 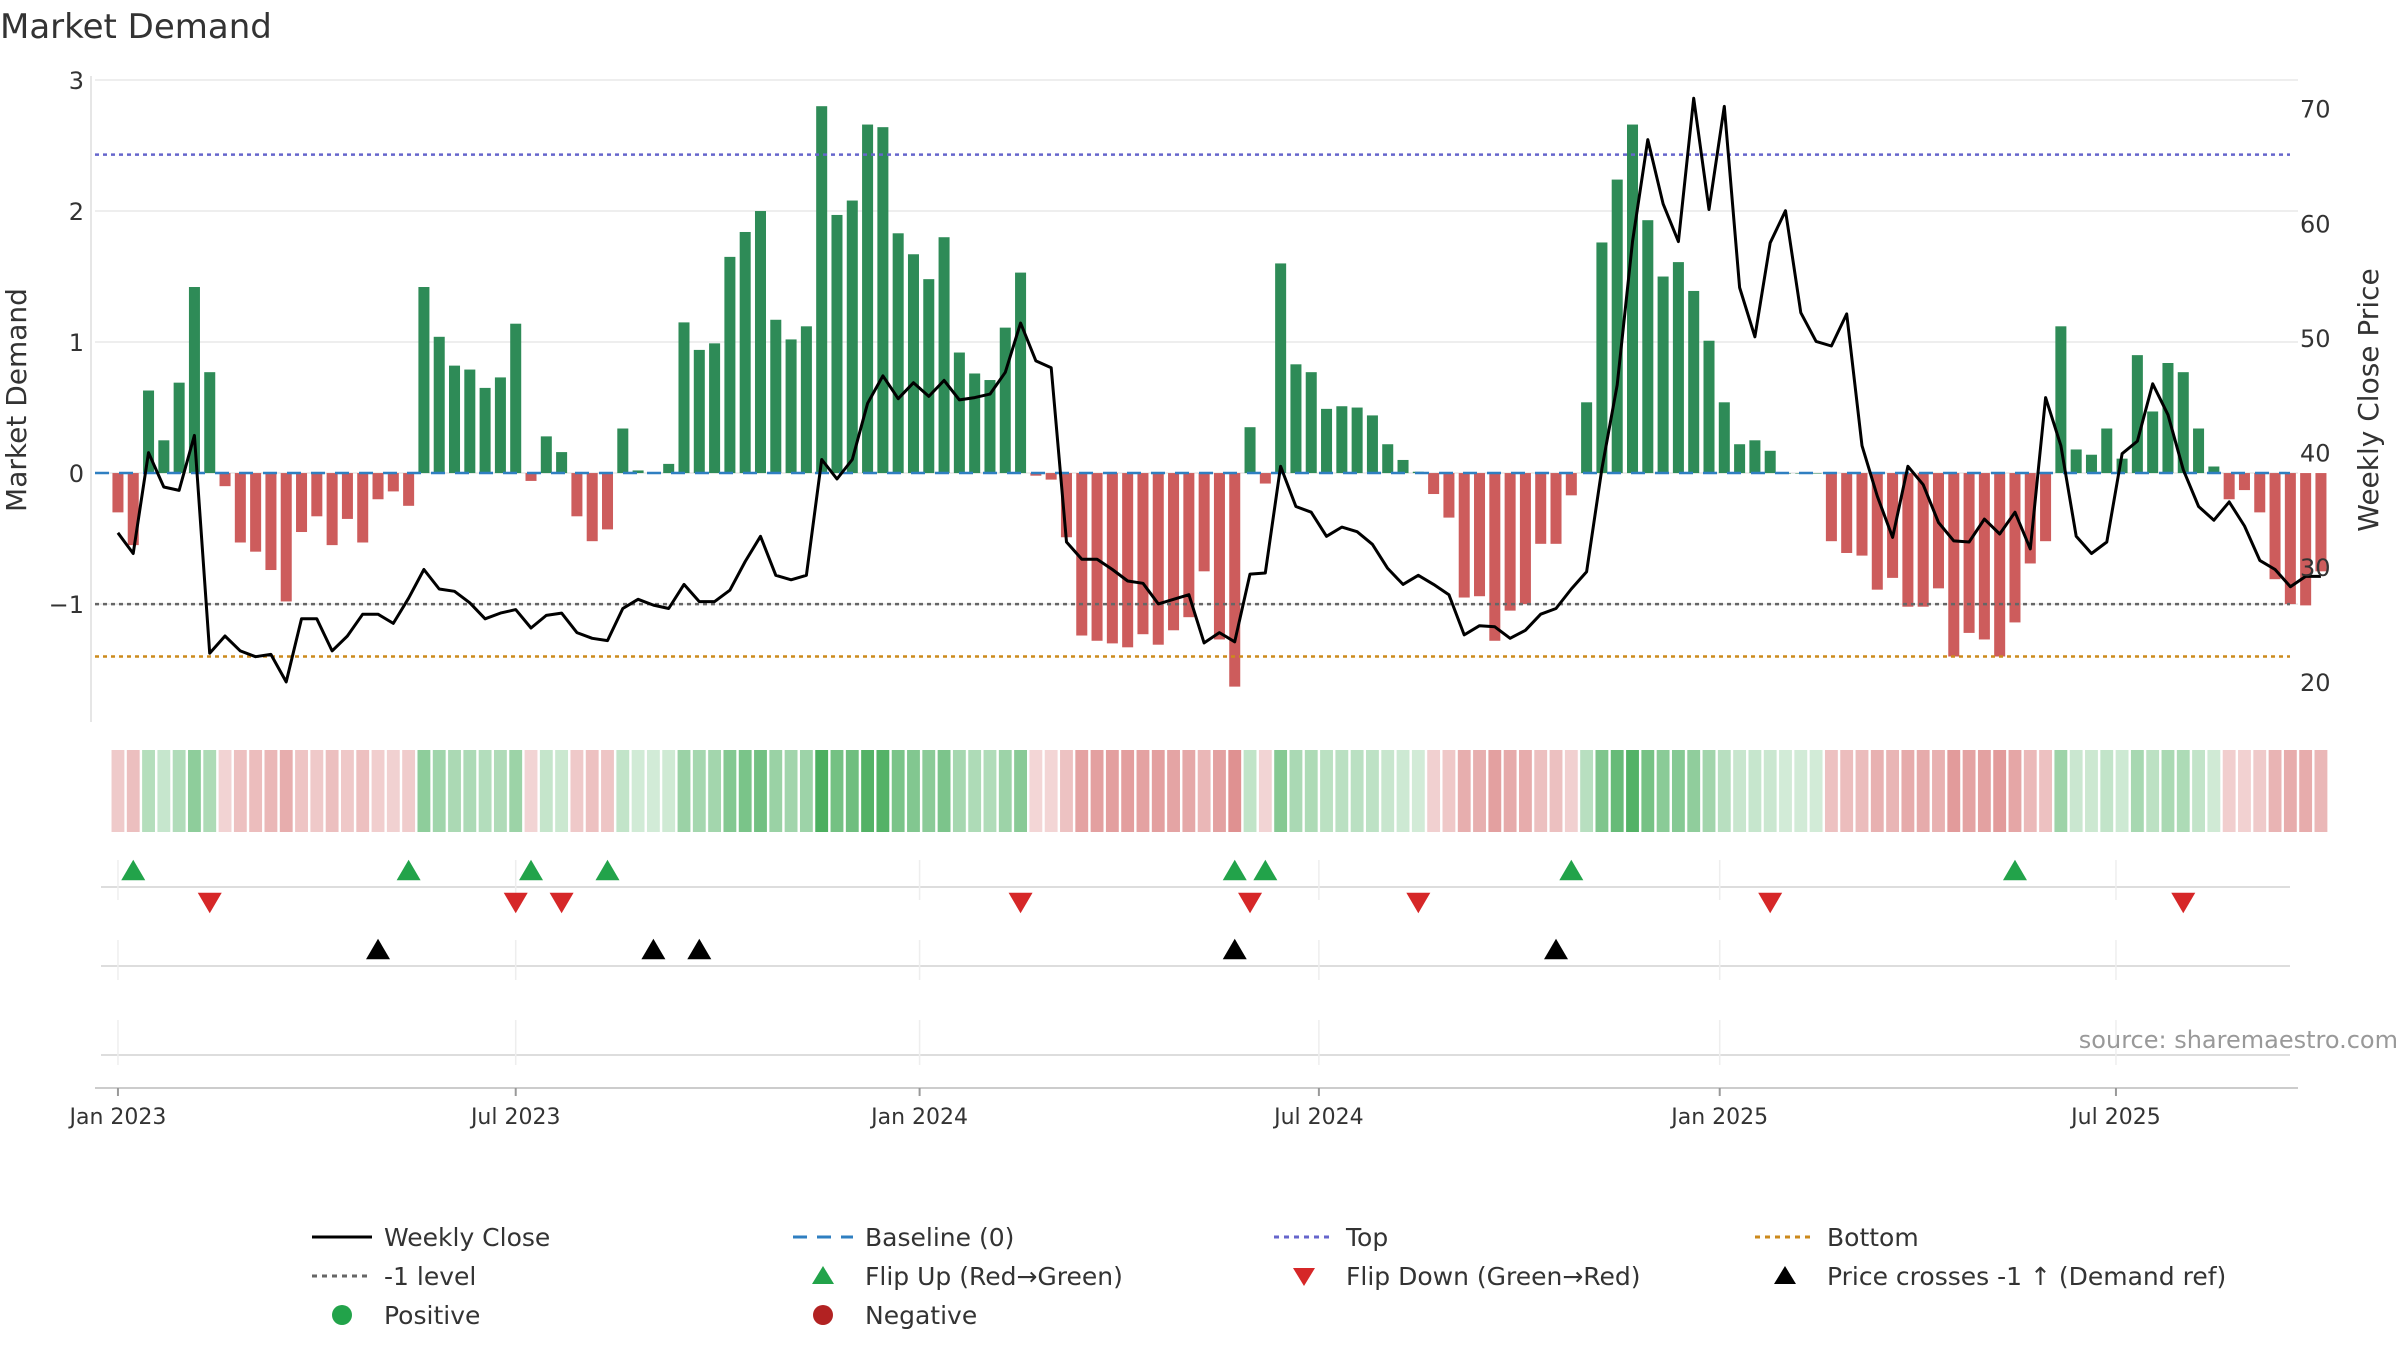 I want to click on y2-axis-label: Weekly Close Price, so click(x=2368, y=399).